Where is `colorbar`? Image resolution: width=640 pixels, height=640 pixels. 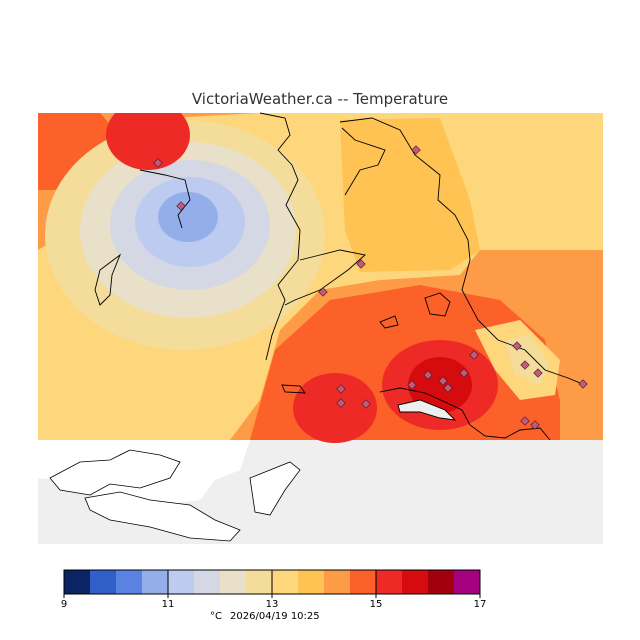
colorbar is located at coordinates (272, 582).